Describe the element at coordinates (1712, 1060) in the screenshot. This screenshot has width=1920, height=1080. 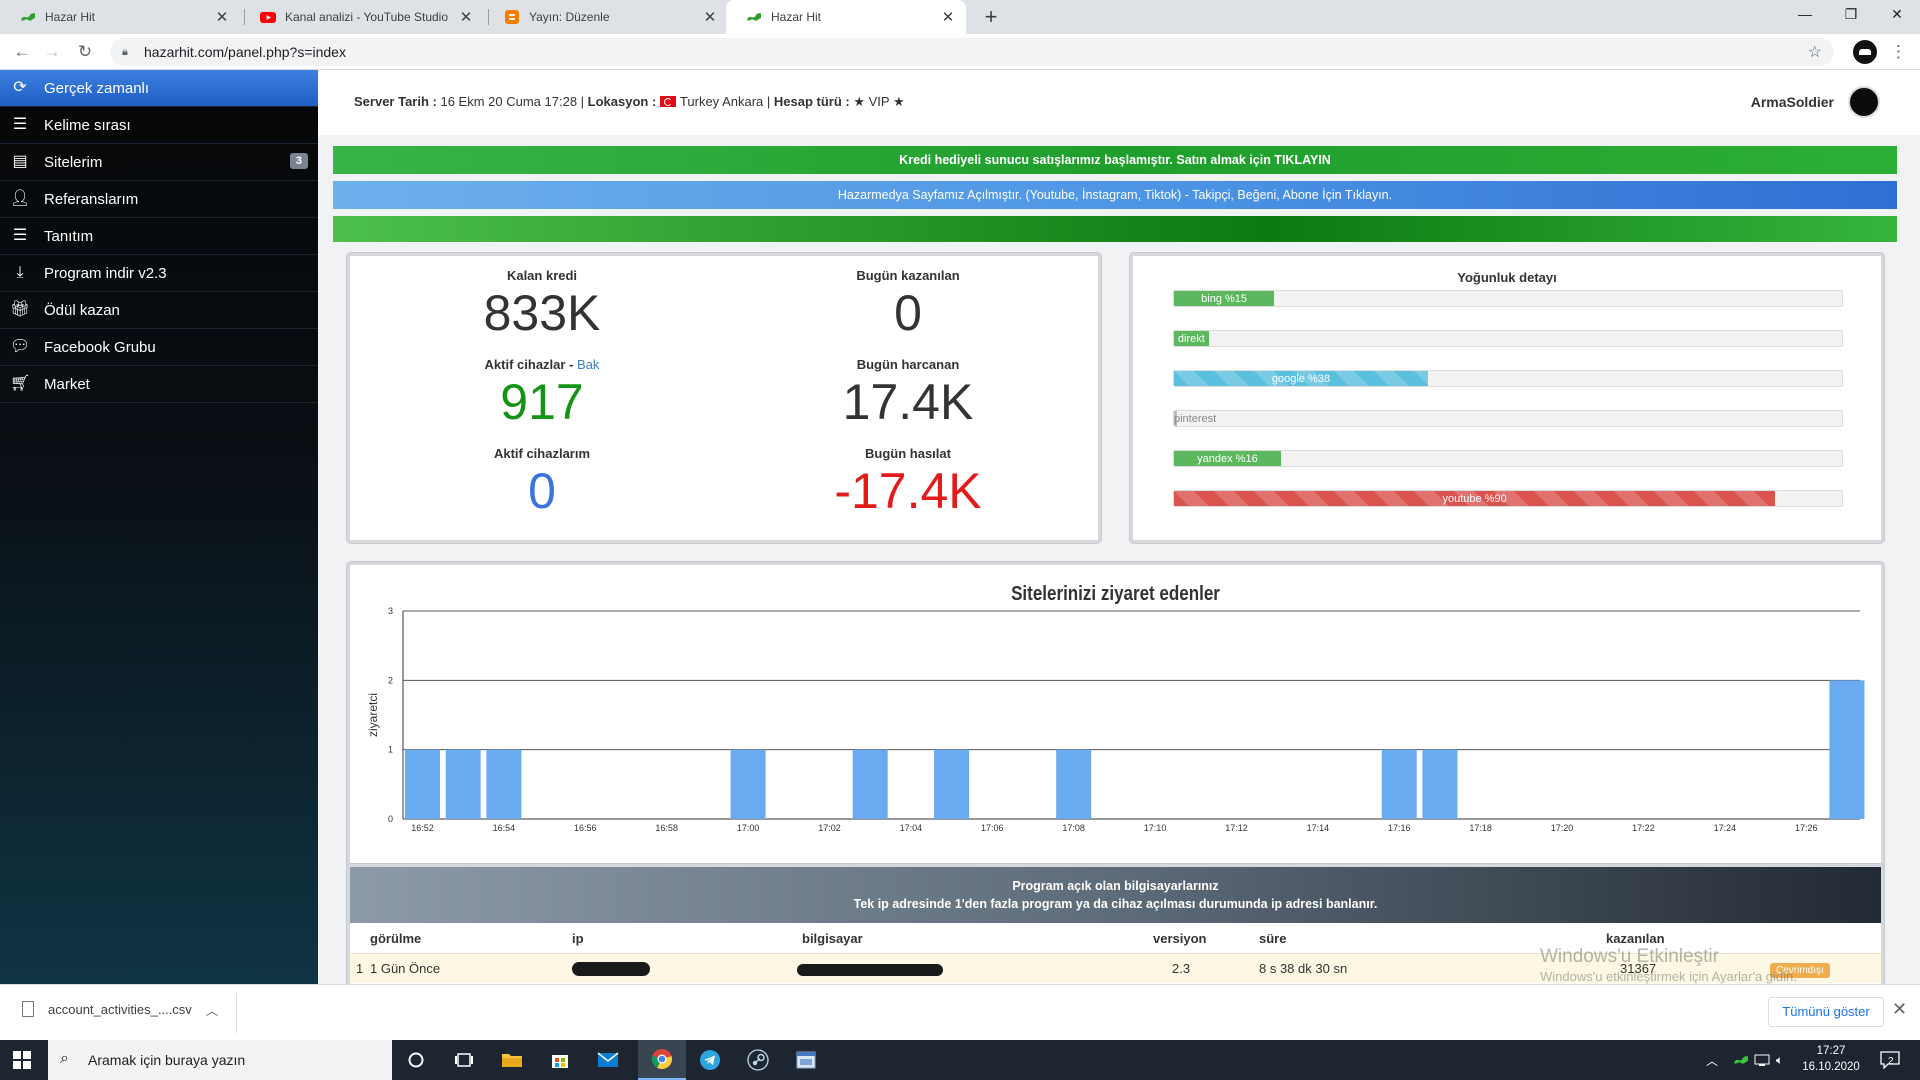
I see `tray-overflow-icon: ︿` at that location.